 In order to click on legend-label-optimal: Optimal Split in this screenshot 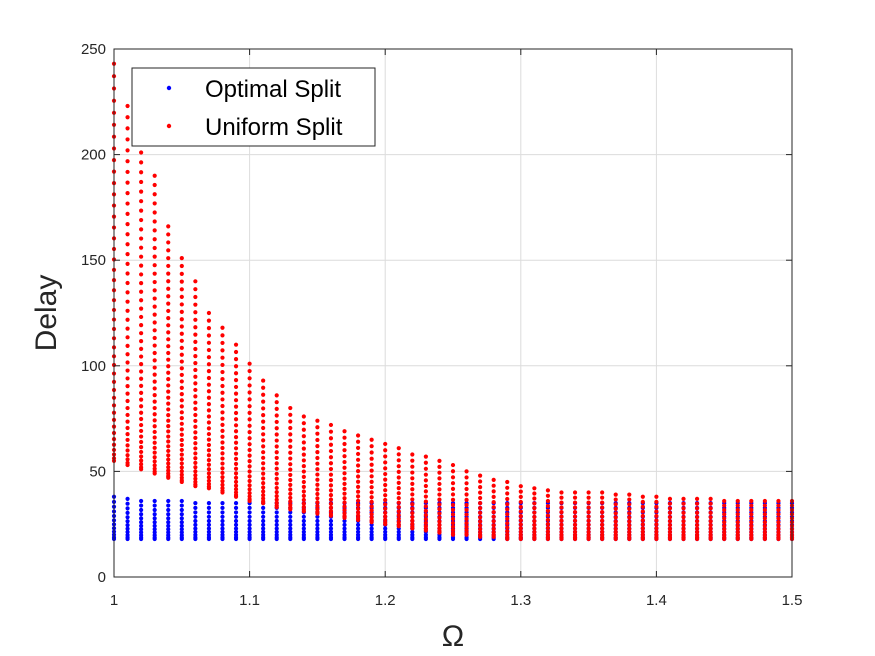, I will do `click(273, 89)`.